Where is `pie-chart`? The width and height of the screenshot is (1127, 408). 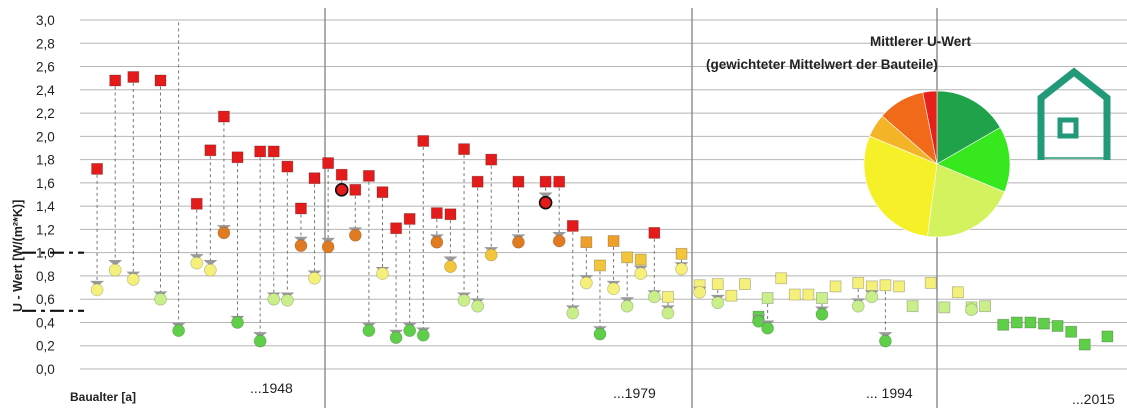
pie-chart is located at coordinates (937, 164).